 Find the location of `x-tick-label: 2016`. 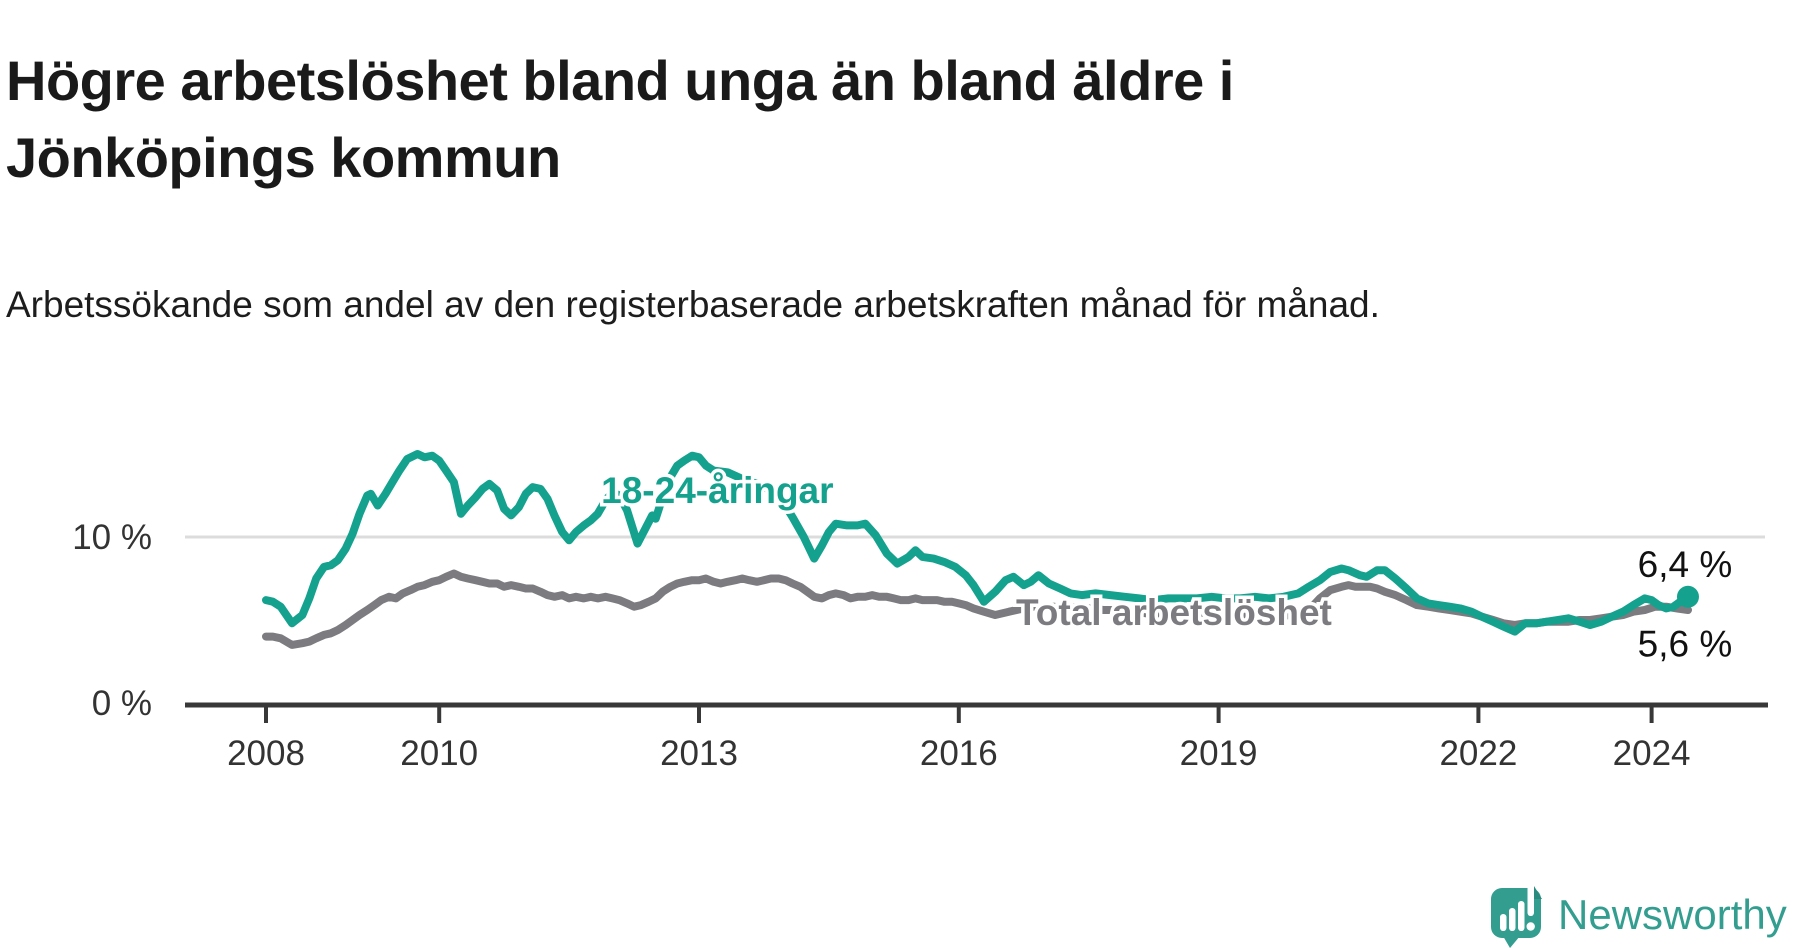

x-tick-label: 2016 is located at coordinates (959, 753).